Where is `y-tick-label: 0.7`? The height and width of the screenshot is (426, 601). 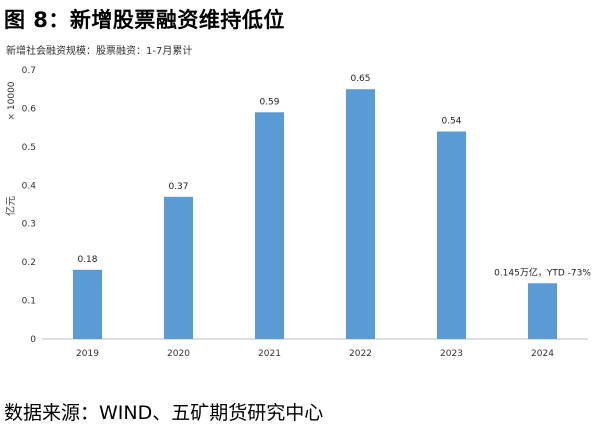
y-tick-label: 0.7 is located at coordinates (29, 71).